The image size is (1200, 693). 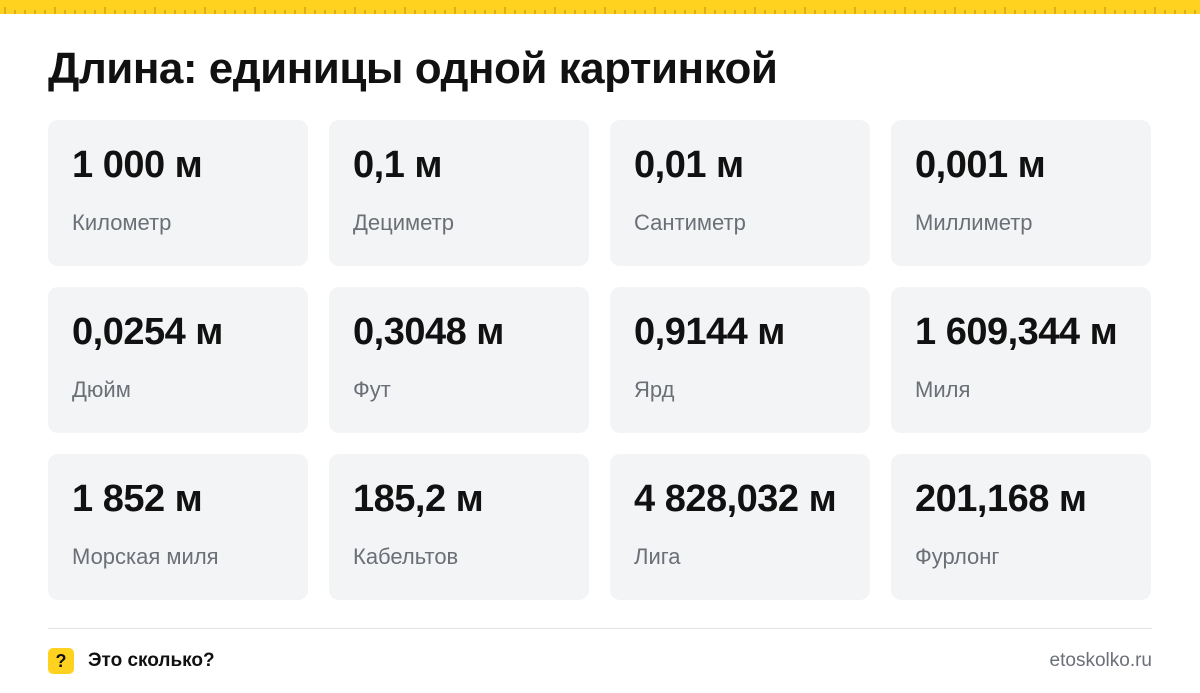 I want to click on unit-card: 0,0254 м Дюйм, so click(x=178, y=360).